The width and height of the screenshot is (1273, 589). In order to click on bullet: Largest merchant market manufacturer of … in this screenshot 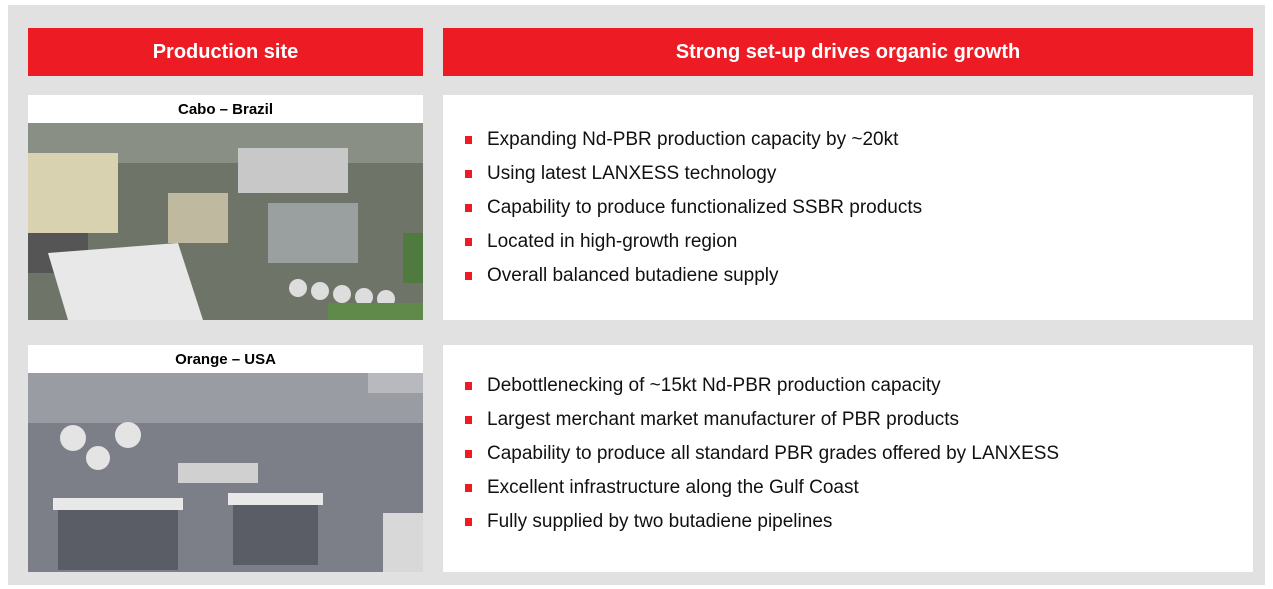, I will do `click(762, 420)`.